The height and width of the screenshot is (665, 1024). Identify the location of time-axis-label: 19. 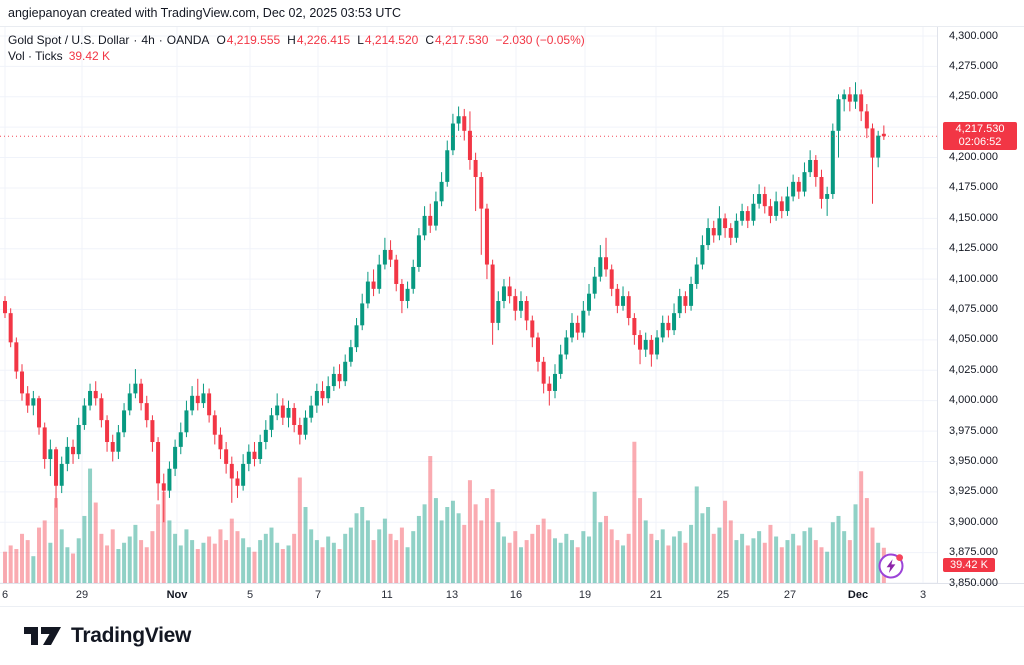
(585, 595).